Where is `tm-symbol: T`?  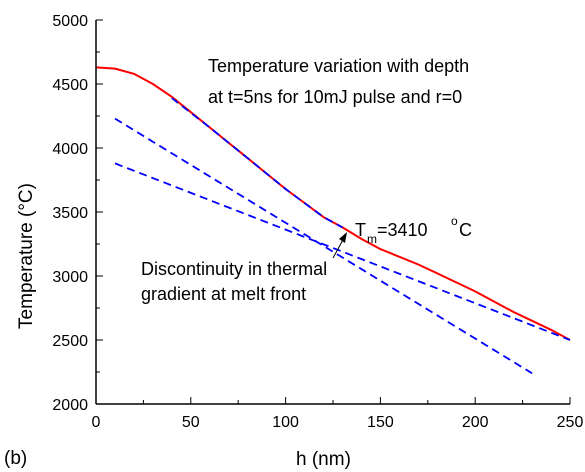
tm-symbol: T is located at coordinates (360, 230).